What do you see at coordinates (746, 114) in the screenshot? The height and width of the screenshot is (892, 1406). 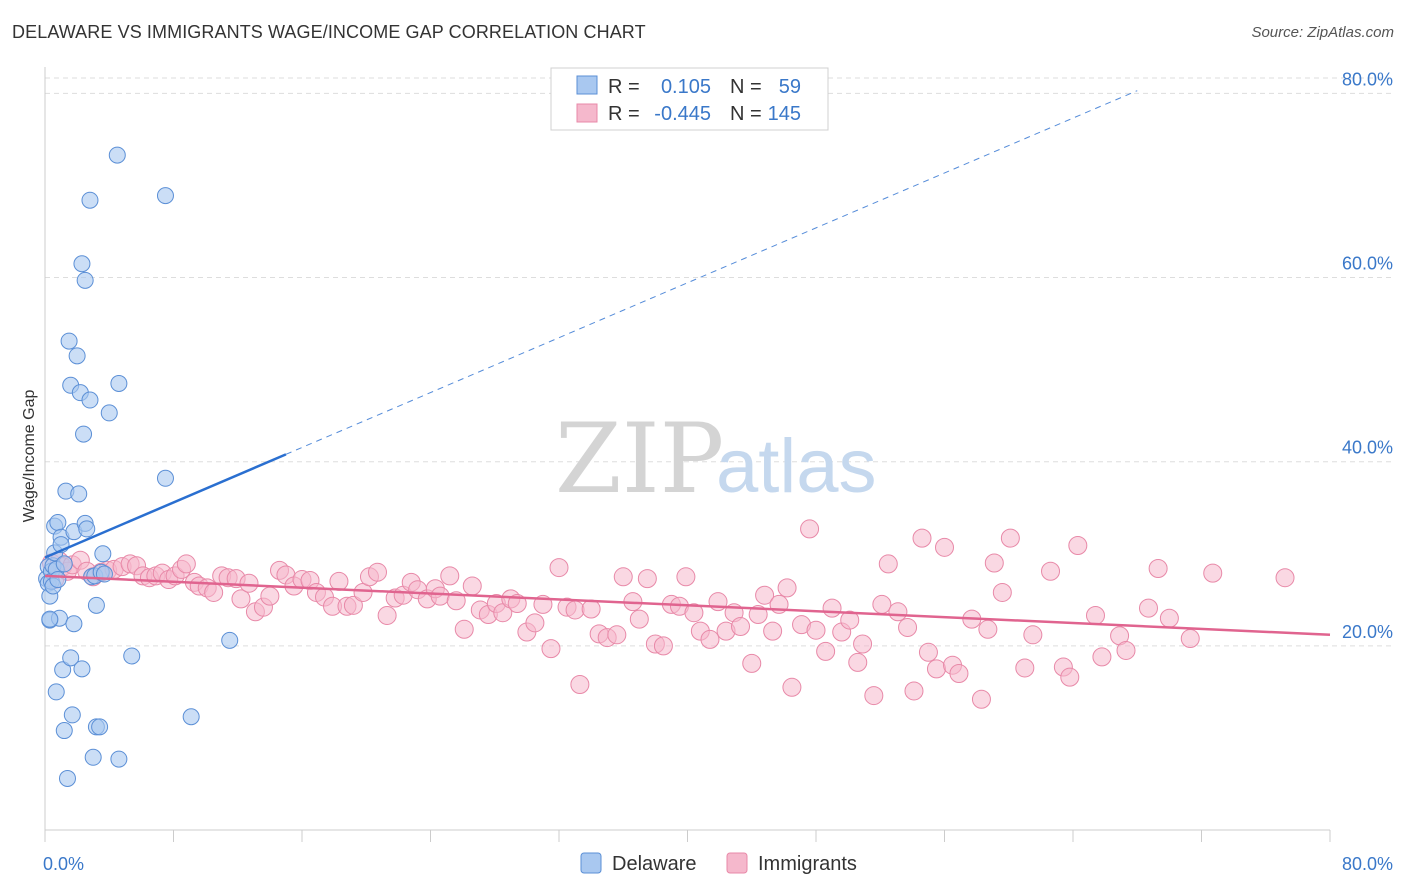 I see `stats-n-label-immigrants: N =` at bounding box center [746, 114].